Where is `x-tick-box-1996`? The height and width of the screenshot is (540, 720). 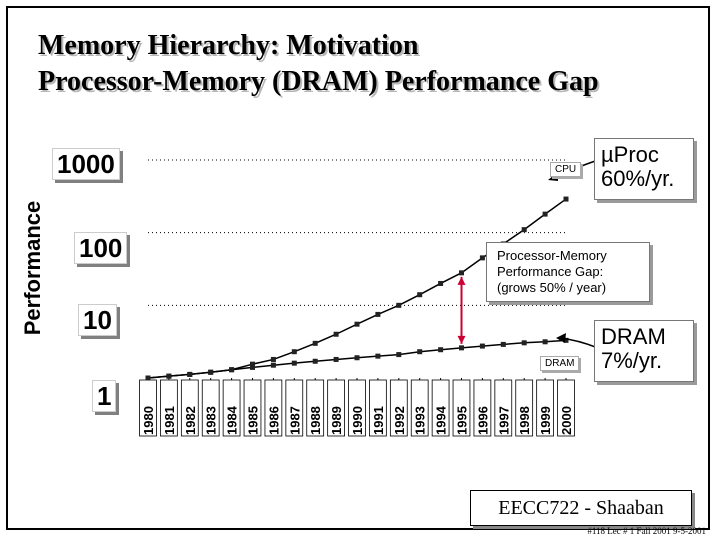 x-tick-box-1996 is located at coordinates (482, 408).